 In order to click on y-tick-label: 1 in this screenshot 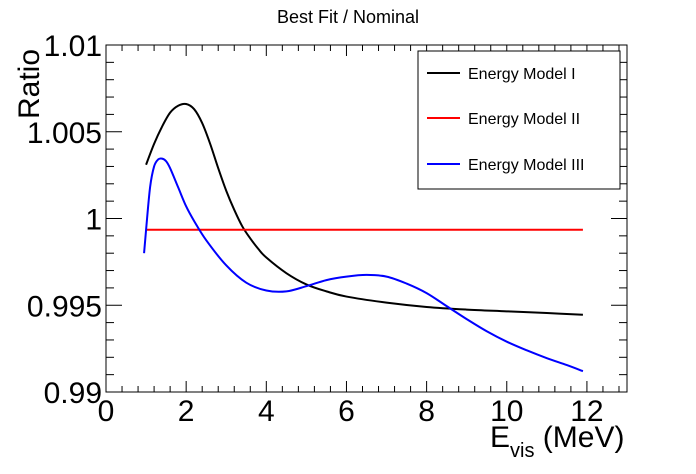, I will do `click(93, 220)`.